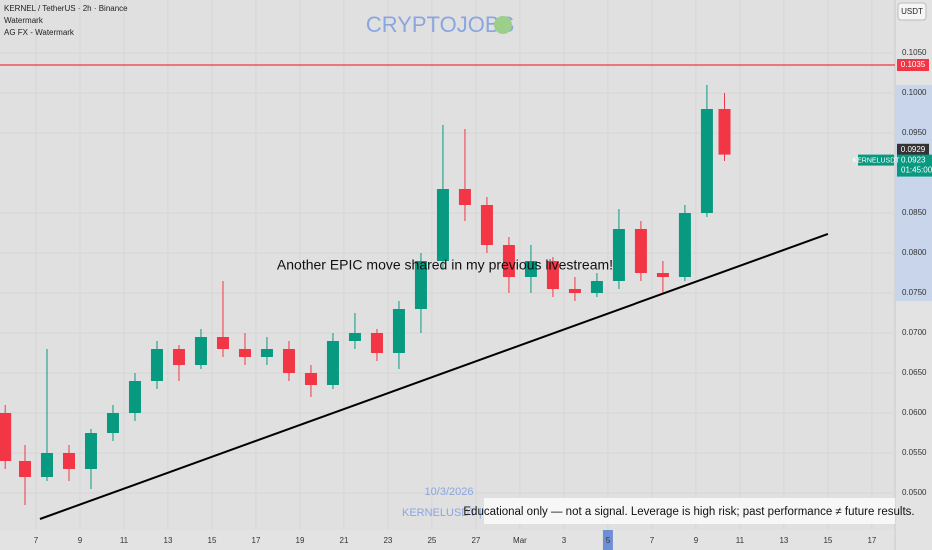 The image size is (932, 550). What do you see at coordinates (914, 252) in the screenshot?
I see `y-tick-label: 0.0800` at bounding box center [914, 252].